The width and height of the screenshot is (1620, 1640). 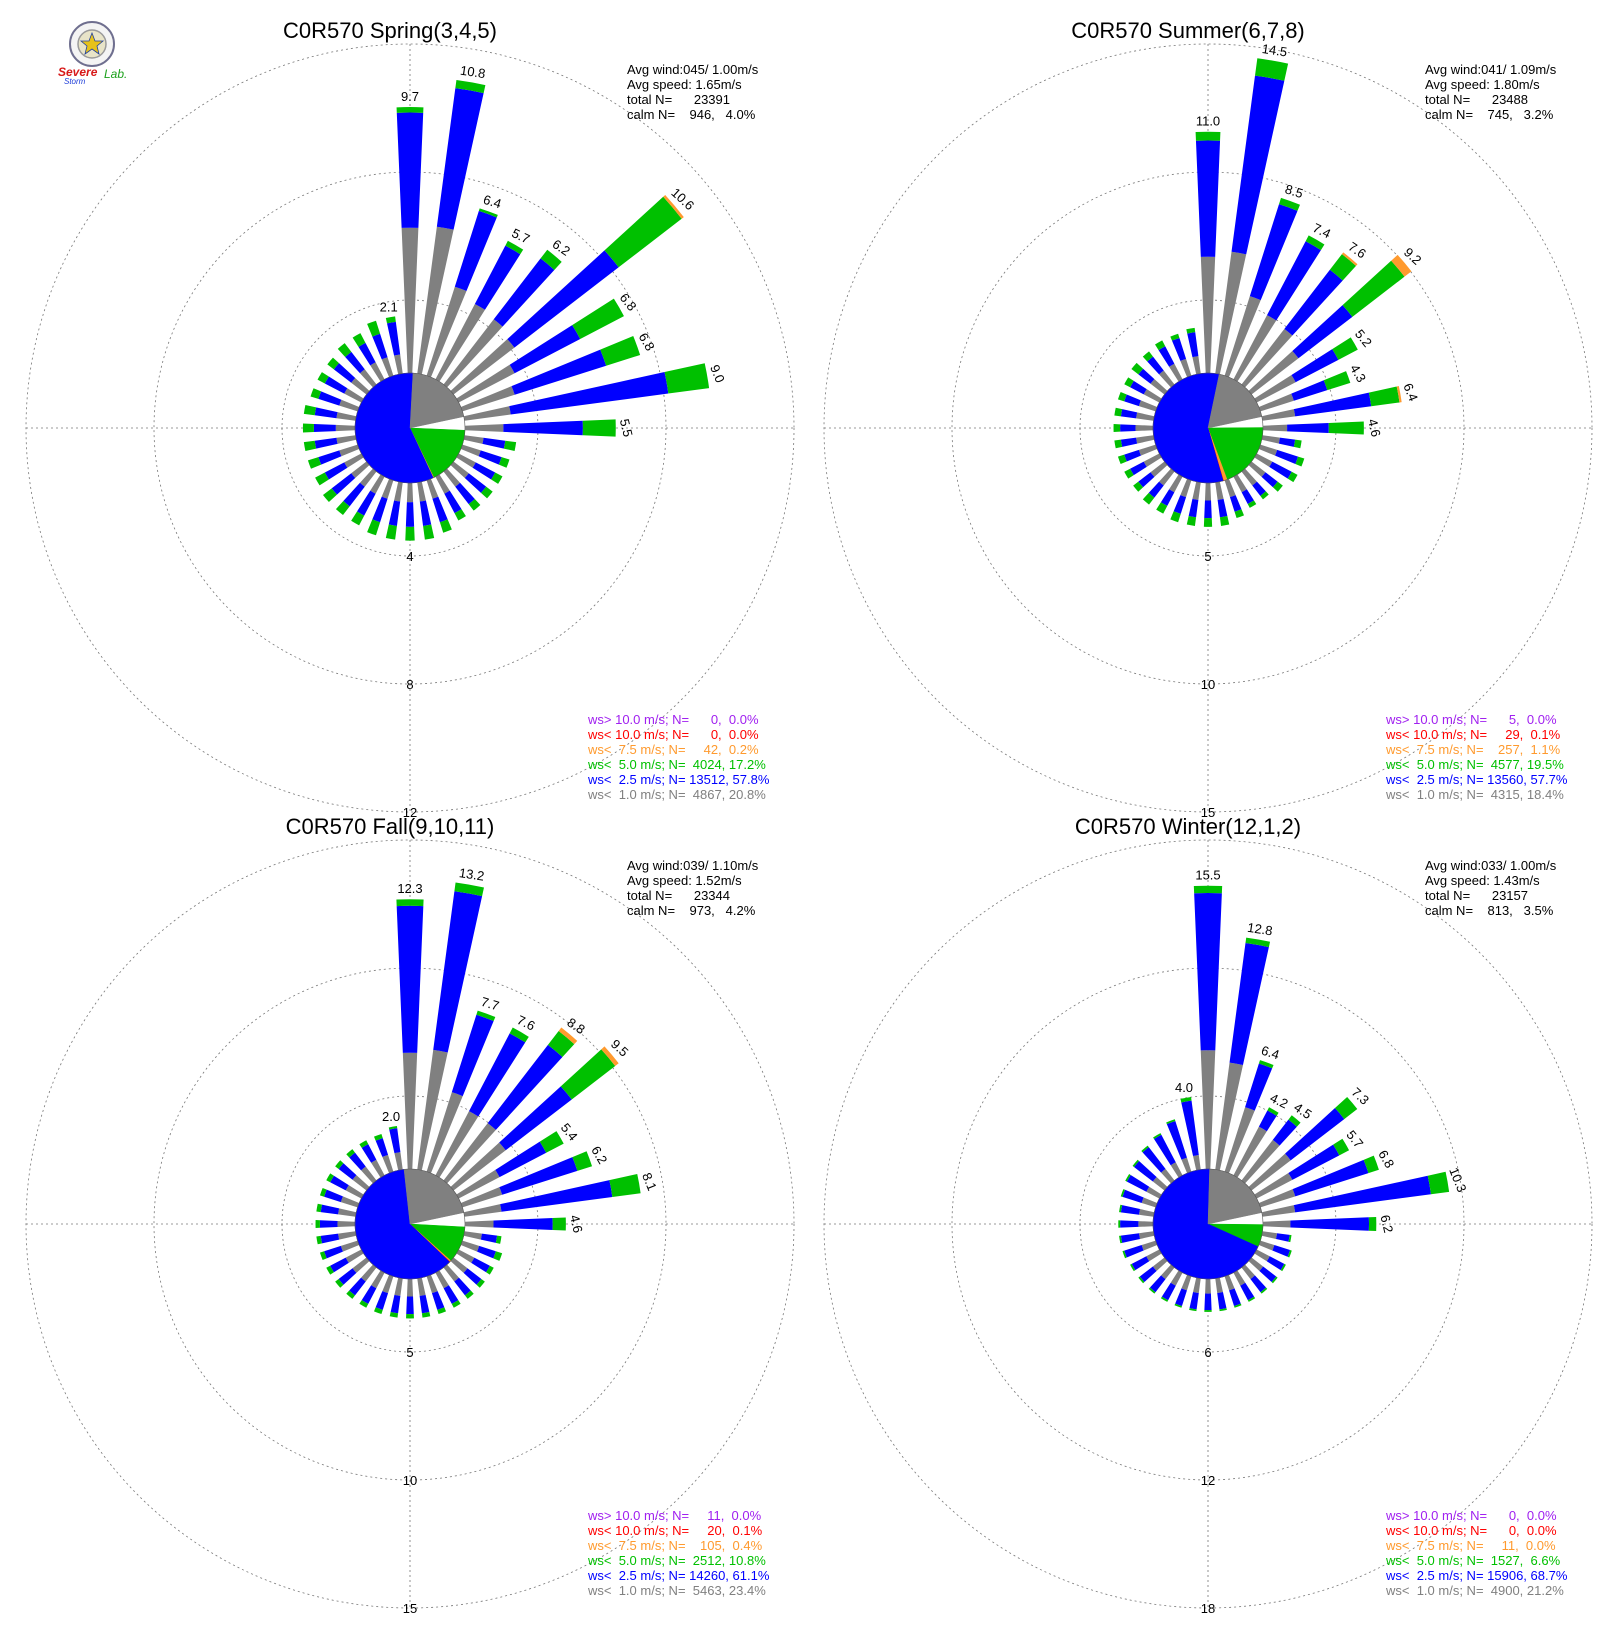 I want to click on legend-entry: ws< 7.5 m/s; N= 11, 0.0%, so click(x=1470, y=1545).